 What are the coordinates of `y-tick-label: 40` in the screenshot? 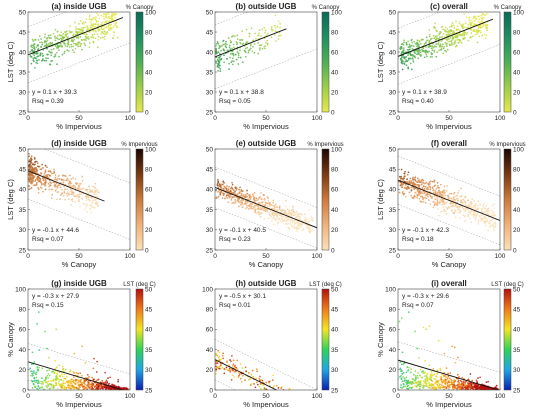 It's located at (23, 190).